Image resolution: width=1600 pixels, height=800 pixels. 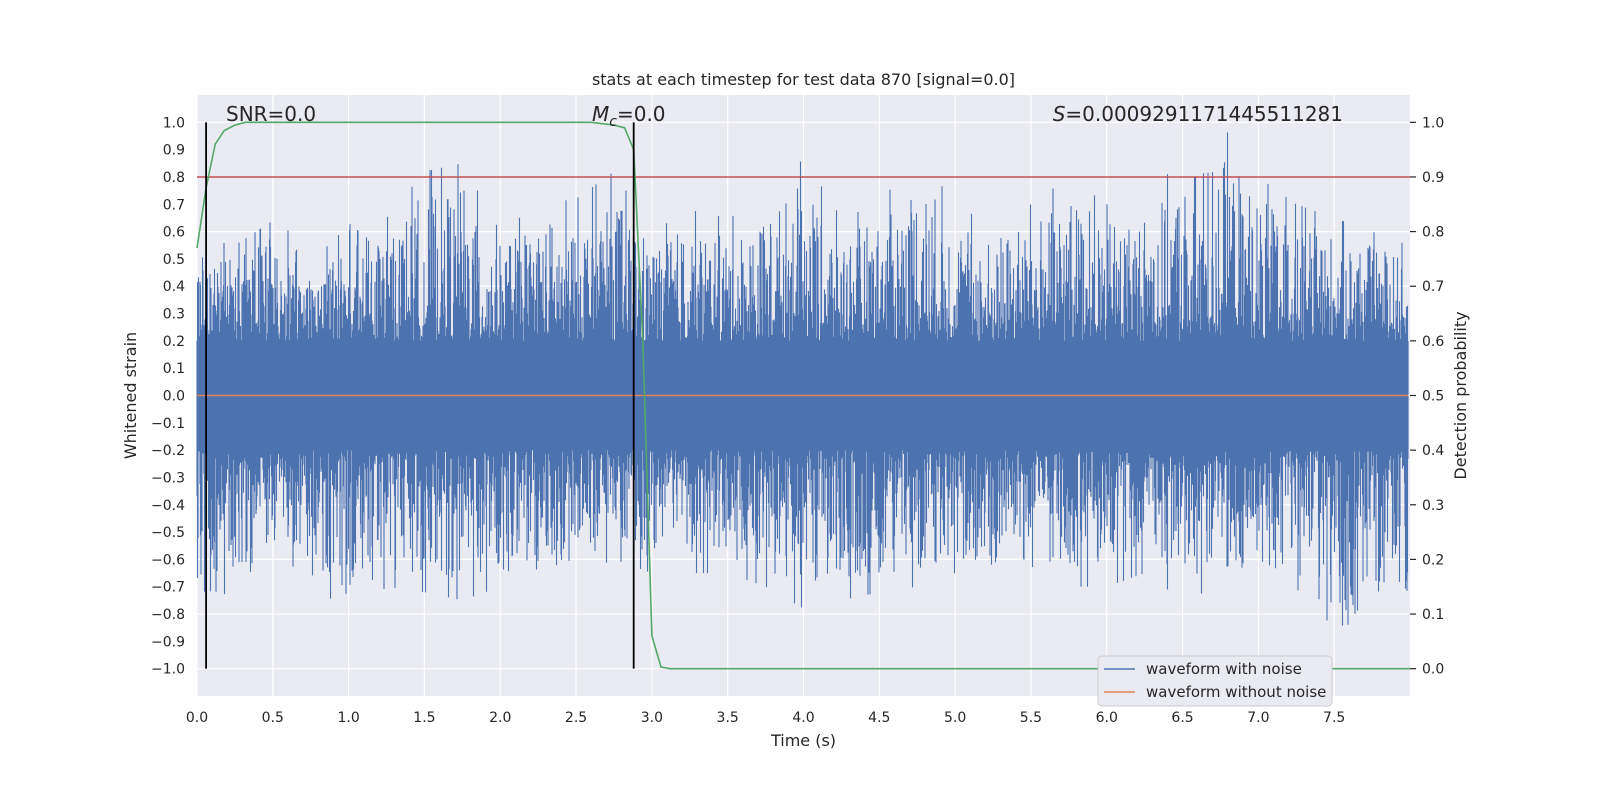 What do you see at coordinates (174, 397) in the screenshot?
I see `y-tick-label: 0.0` at bounding box center [174, 397].